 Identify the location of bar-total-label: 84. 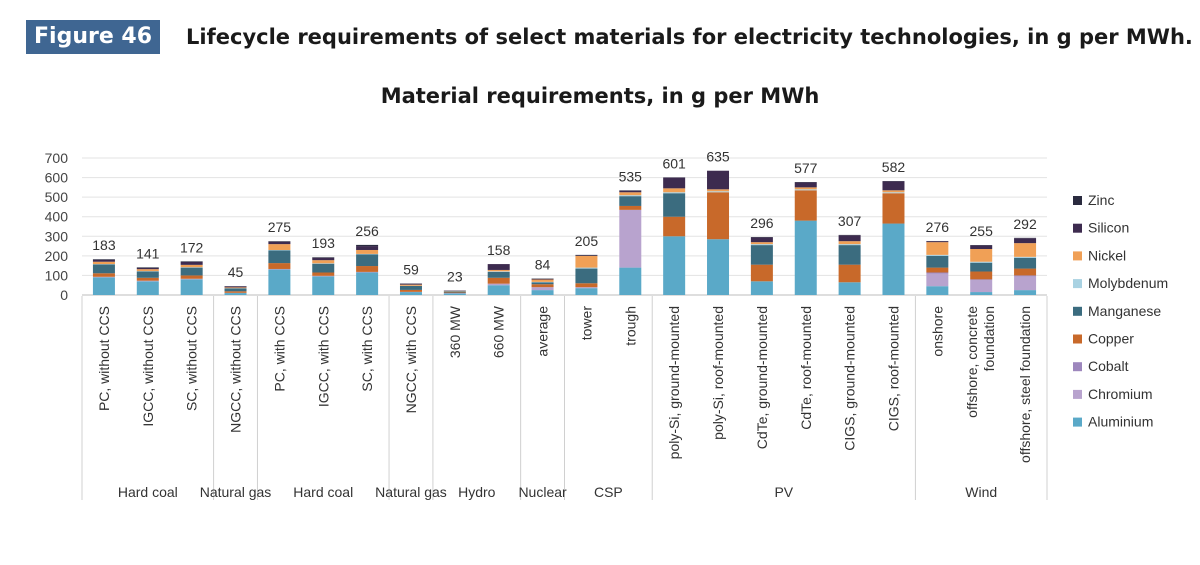
(543, 265).